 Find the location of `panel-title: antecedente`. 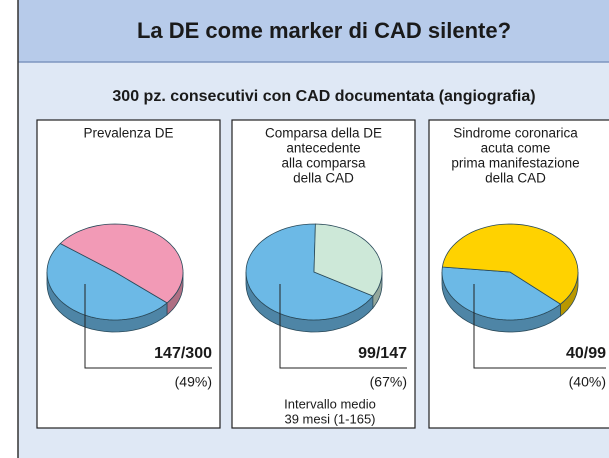

panel-title: antecedente is located at coordinates (323, 148).